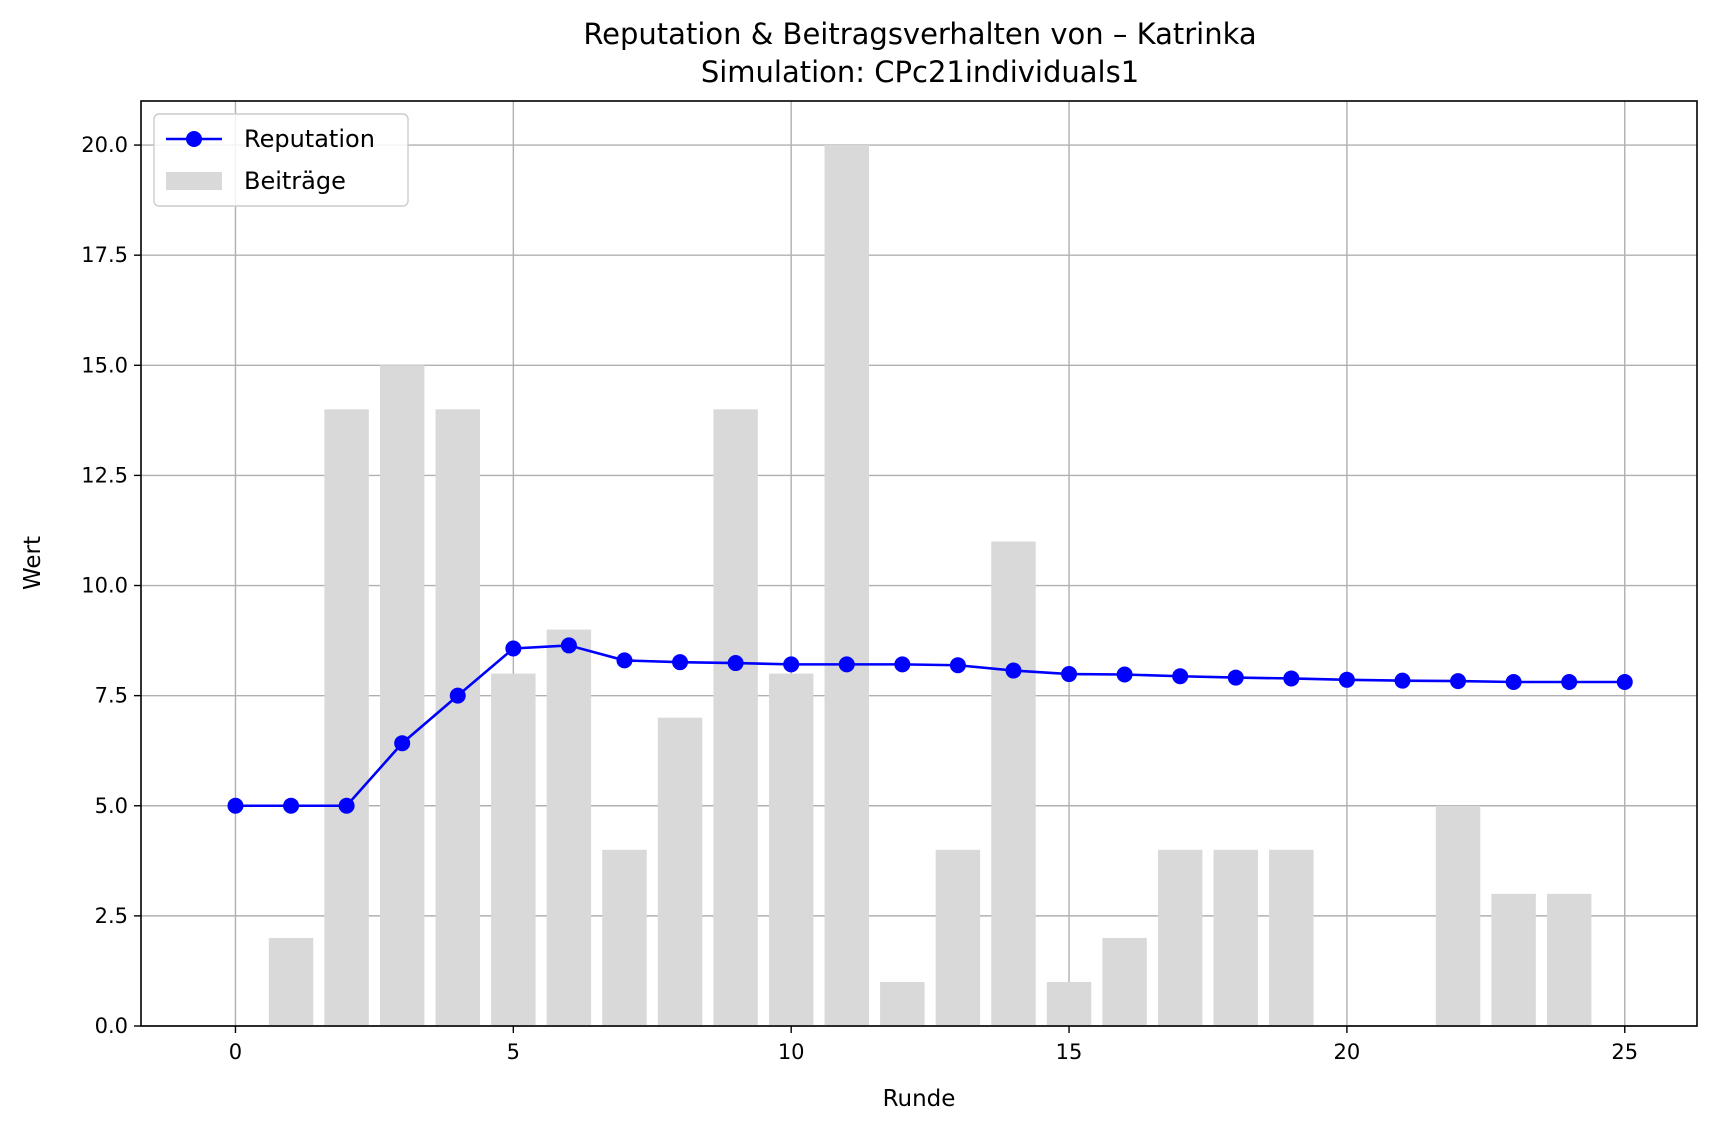 Image resolution: width=1710 pixels, height=1131 pixels. I want to click on x-tick-label: 10, so click(791, 1052).